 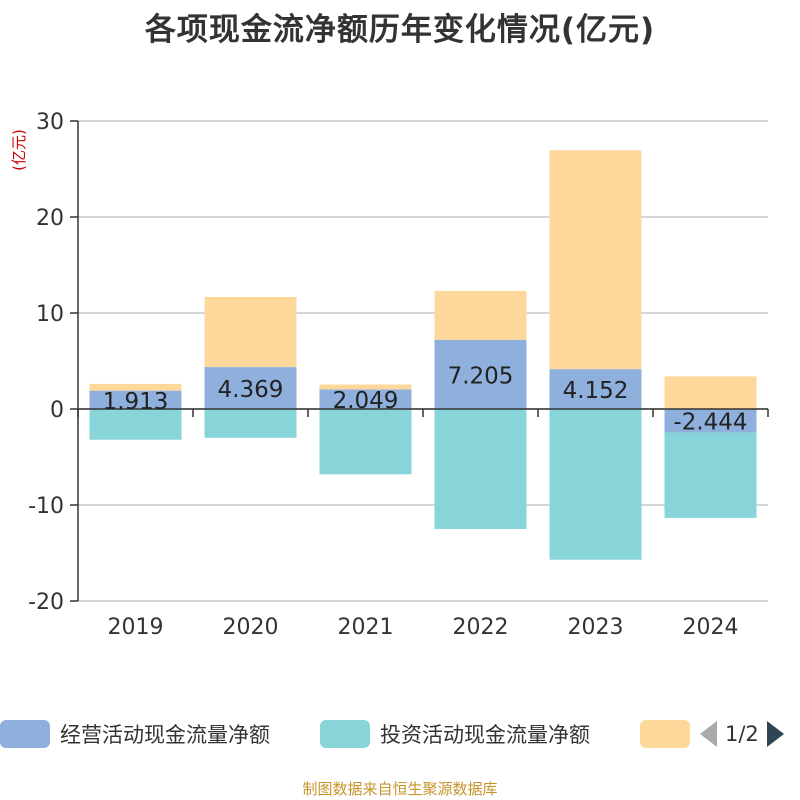 I want to click on y-tick-label: 30, so click(x=50, y=122).